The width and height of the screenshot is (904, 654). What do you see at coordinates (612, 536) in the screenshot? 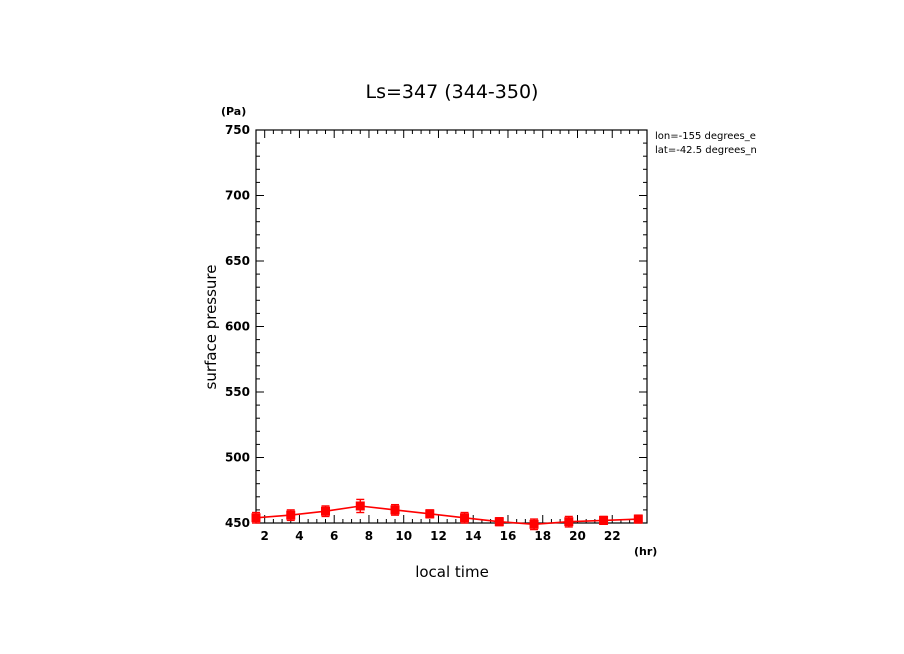
I see `x-tick-label: 22` at bounding box center [612, 536].